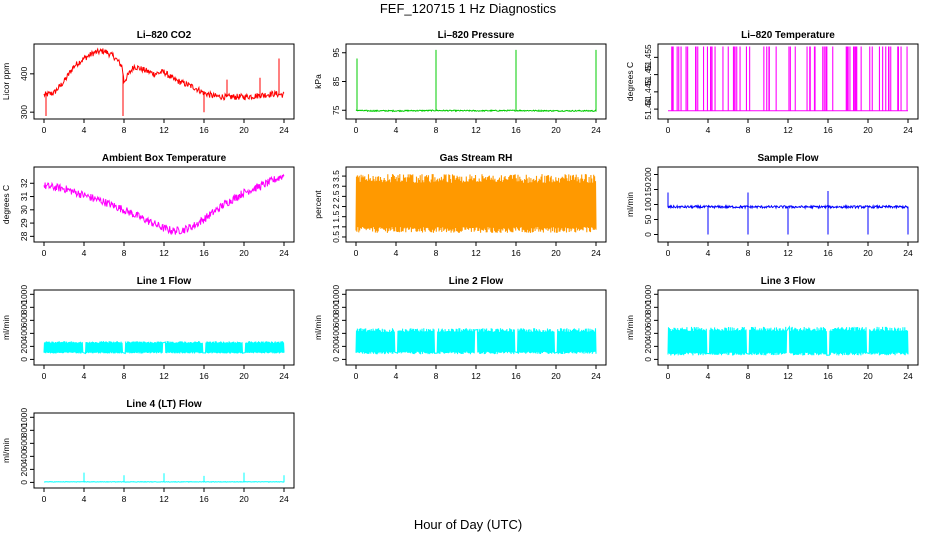  What do you see at coordinates (648, 75) in the screenshot?
I see `y-tick-label: 51.45` at bounding box center [648, 75].